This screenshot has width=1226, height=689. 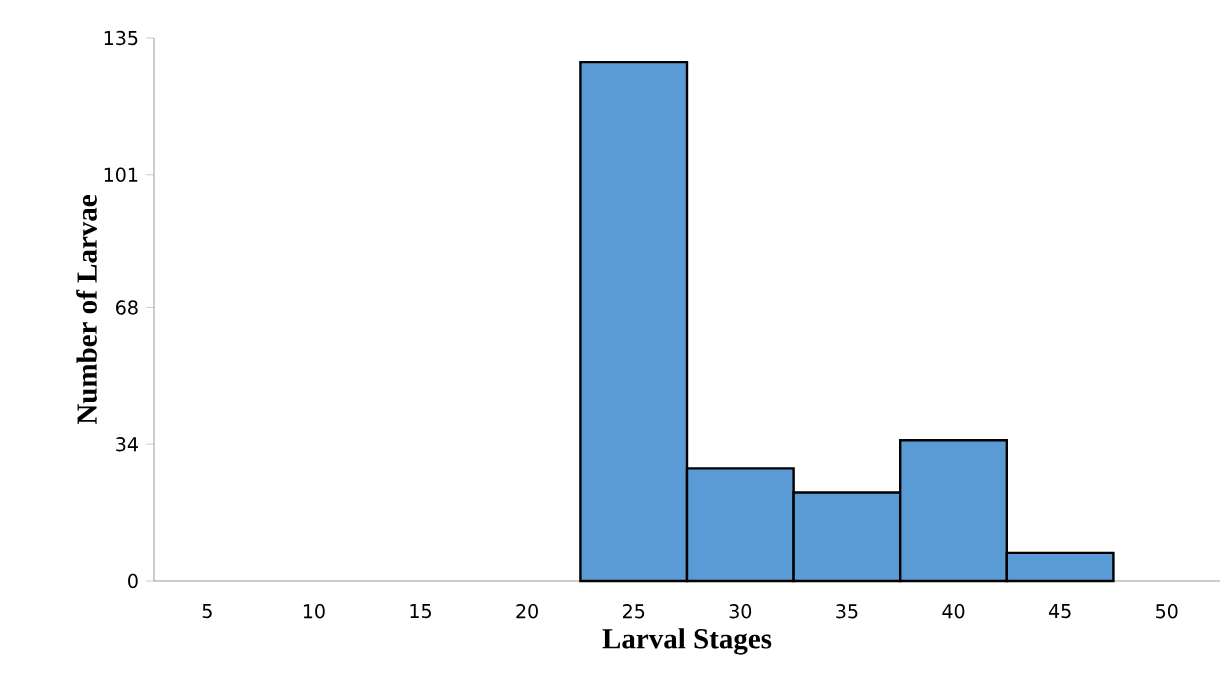 I want to click on x-tick-label: 30, so click(x=740, y=611).